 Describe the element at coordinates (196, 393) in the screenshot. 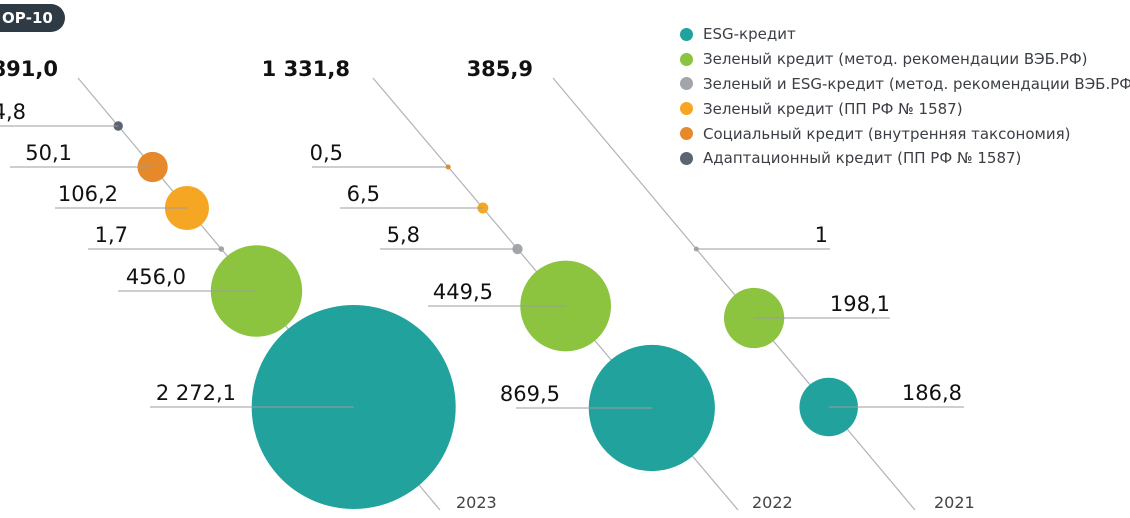

I see `value-label-2023-esg: 2 272,1` at that location.